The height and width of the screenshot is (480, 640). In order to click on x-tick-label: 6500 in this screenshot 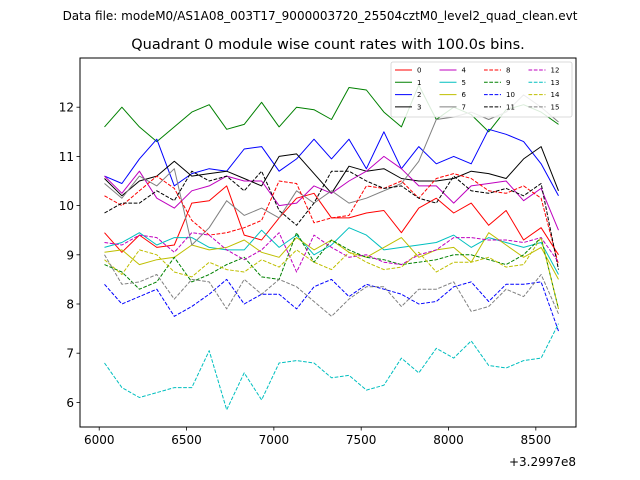, I will do `click(186, 440)`.